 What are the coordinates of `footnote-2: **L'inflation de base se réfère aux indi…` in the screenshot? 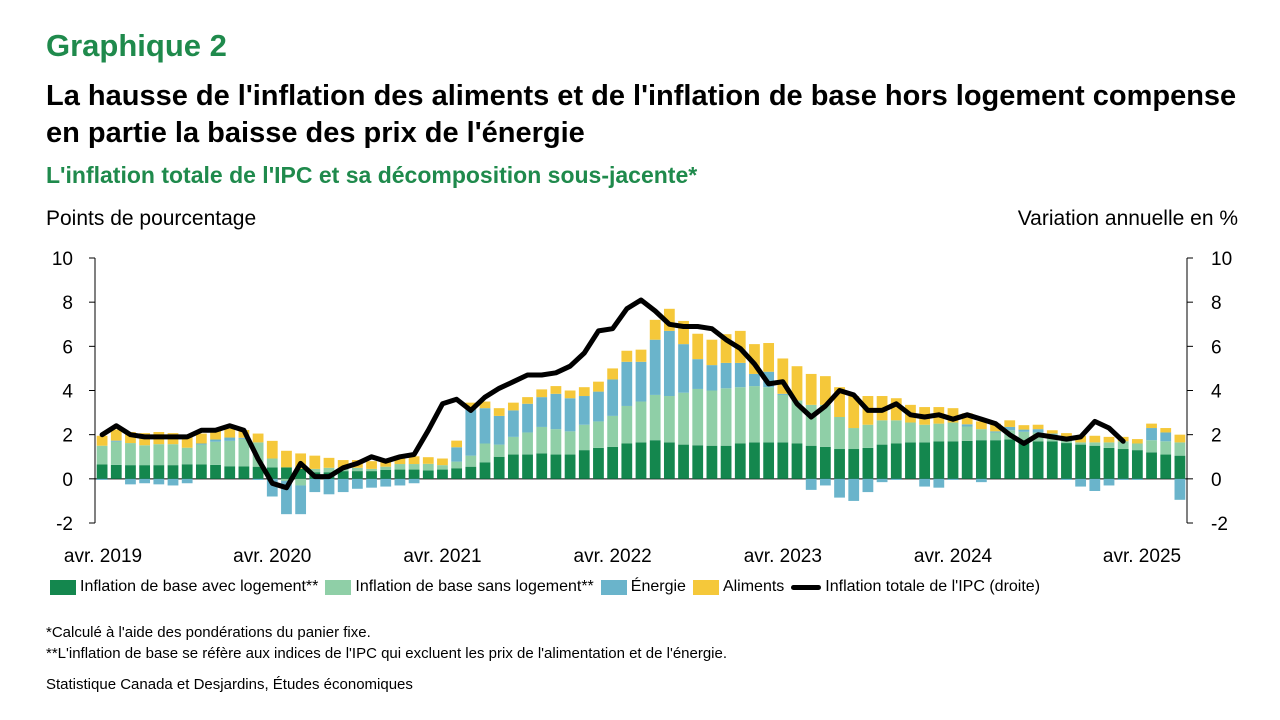 It's located at (387, 653).